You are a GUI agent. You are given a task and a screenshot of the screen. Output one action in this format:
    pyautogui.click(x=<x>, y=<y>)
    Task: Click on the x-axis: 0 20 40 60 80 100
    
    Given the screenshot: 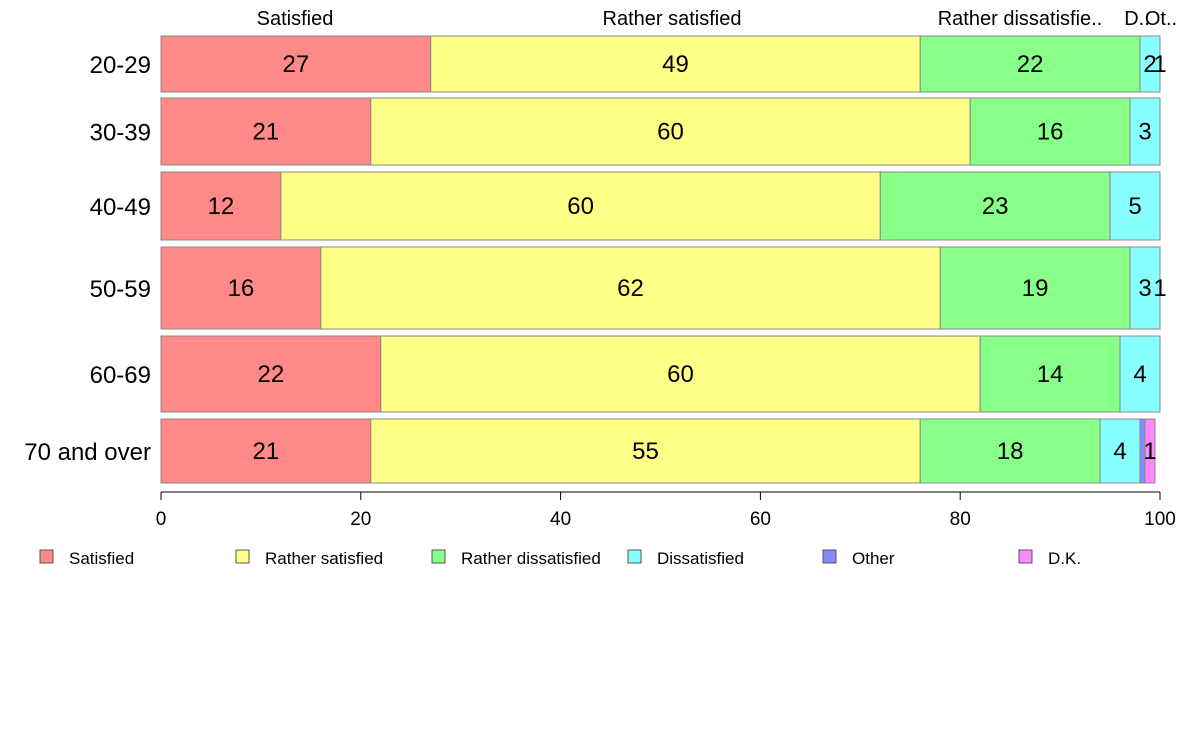 What is the action you would take?
    pyautogui.click(x=666, y=510)
    